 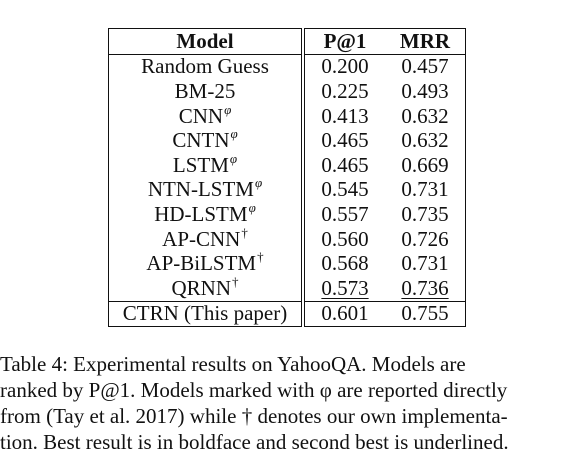 I want to click on second-best-value: 0.736, so click(x=425, y=287).